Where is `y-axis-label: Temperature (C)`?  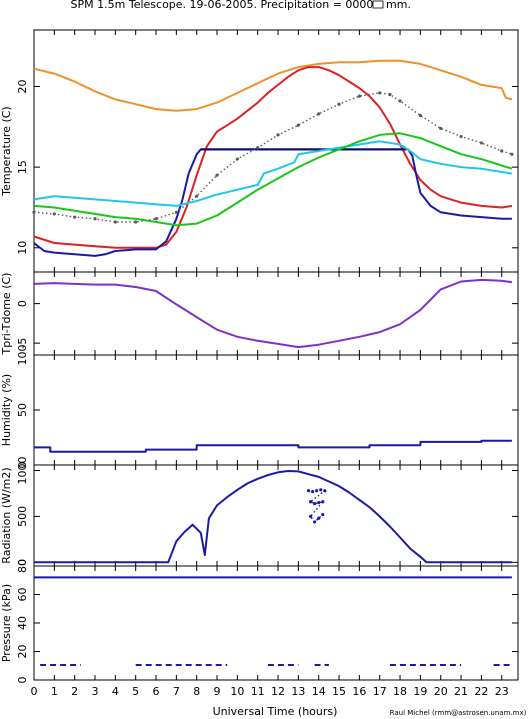
y-axis-label: Temperature (C) is located at coordinates (6, 151).